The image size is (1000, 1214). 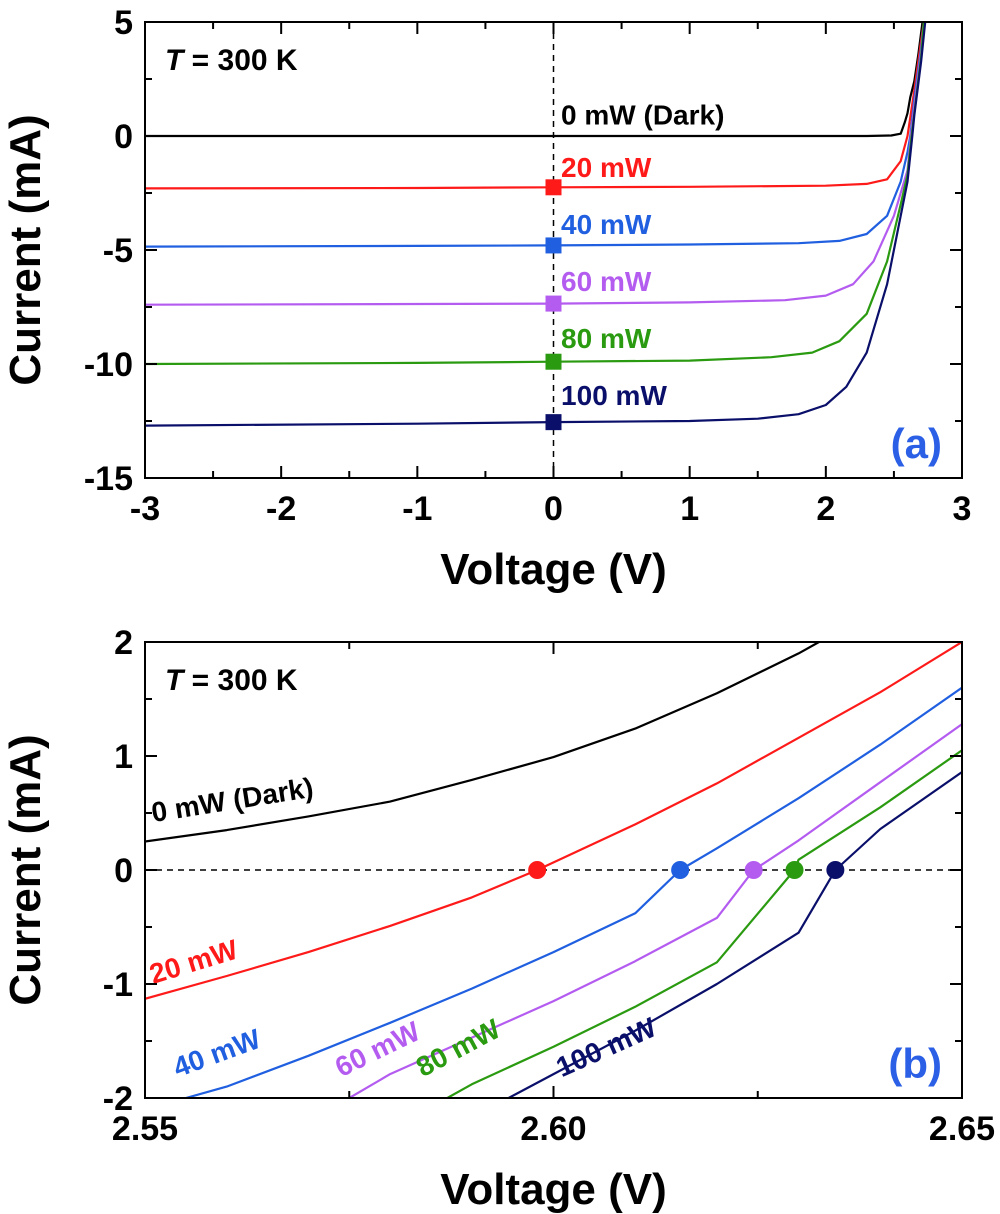 I want to click on x-tick-label-3: 0, so click(x=553, y=509).